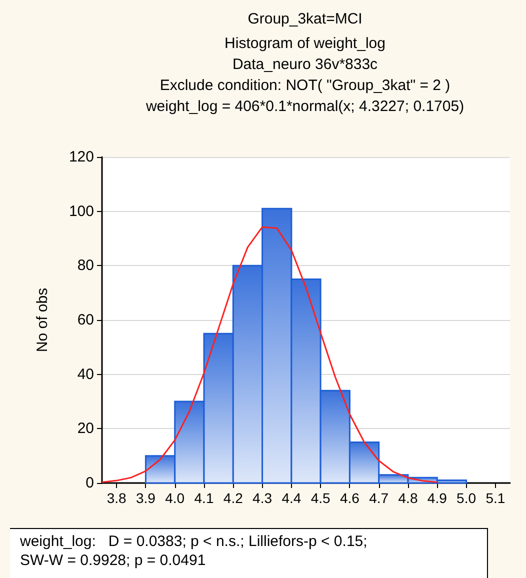 This screenshot has width=526, height=578. I want to click on x-tick-label: 4.1, so click(204, 498).